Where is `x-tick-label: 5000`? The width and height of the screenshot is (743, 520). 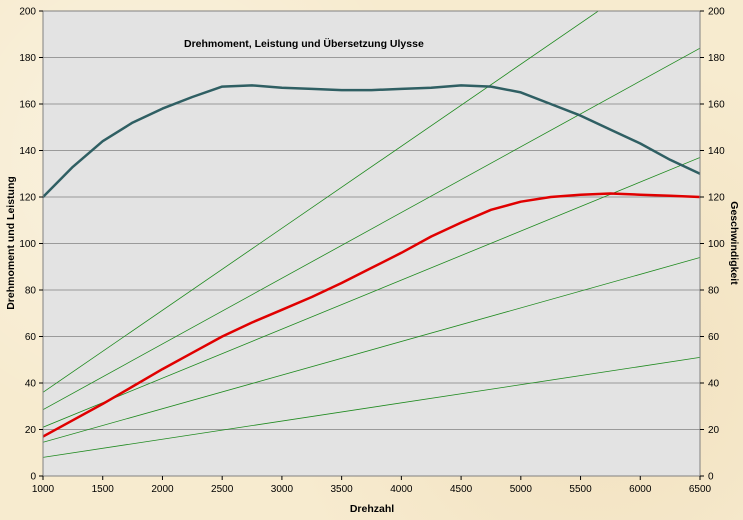
x-tick-label: 5000 is located at coordinates (521, 489).